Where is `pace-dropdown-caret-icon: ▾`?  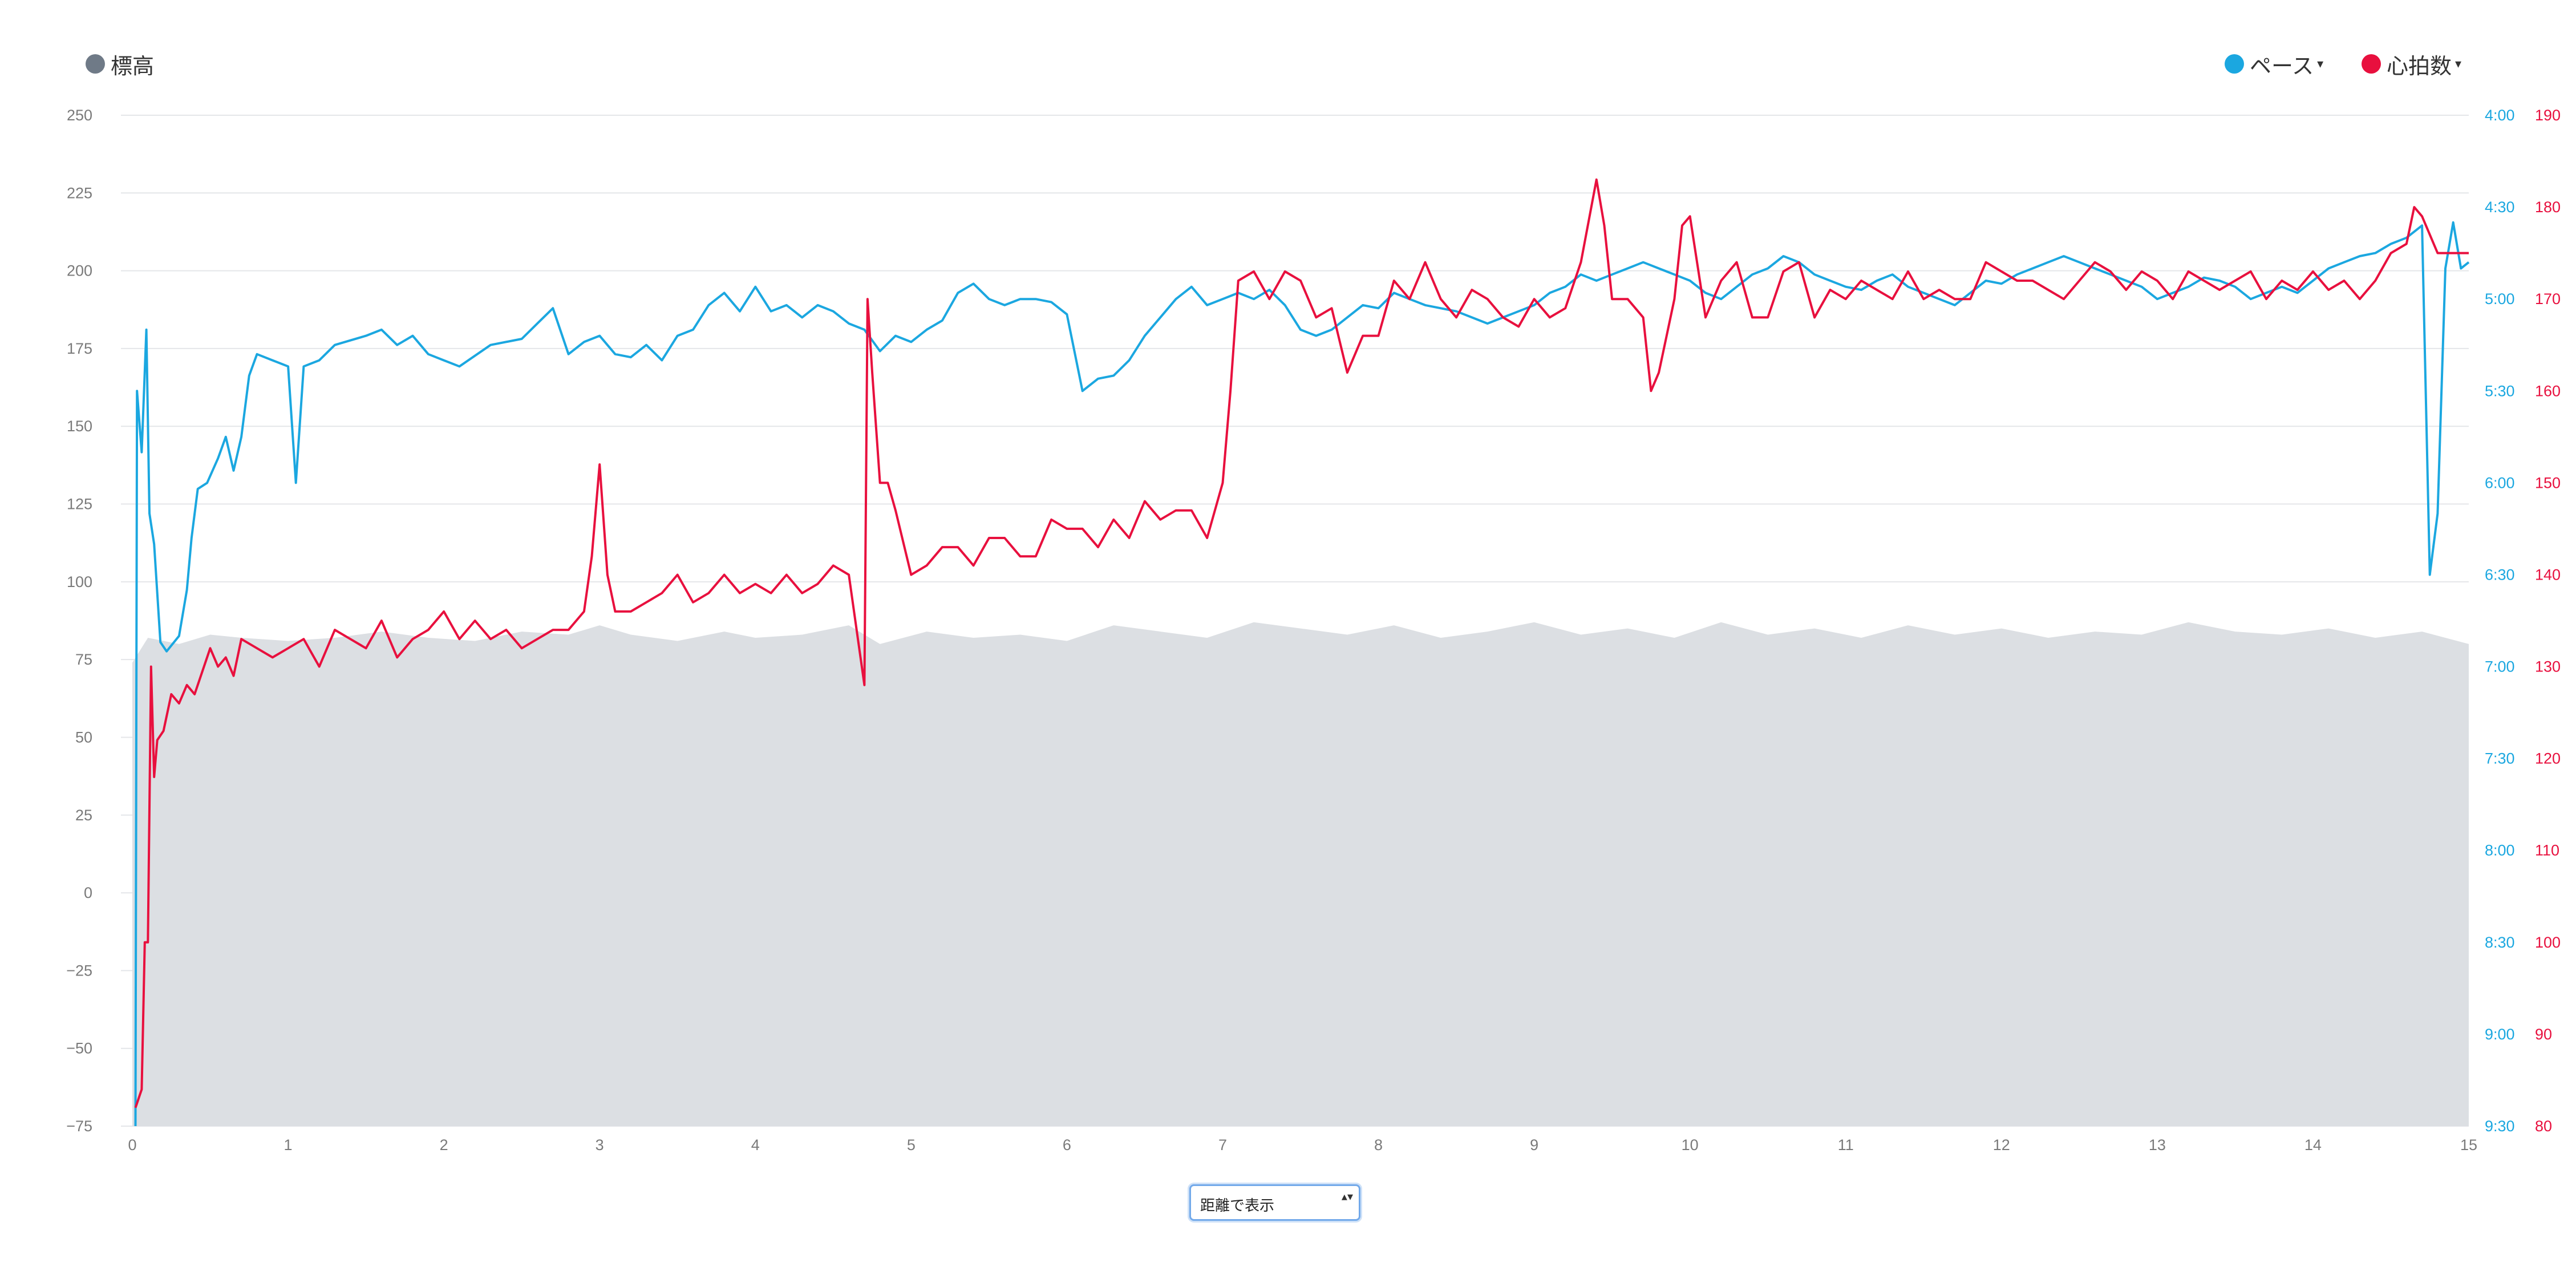 pace-dropdown-caret-icon: ▾ is located at coordinates (2320, 63).